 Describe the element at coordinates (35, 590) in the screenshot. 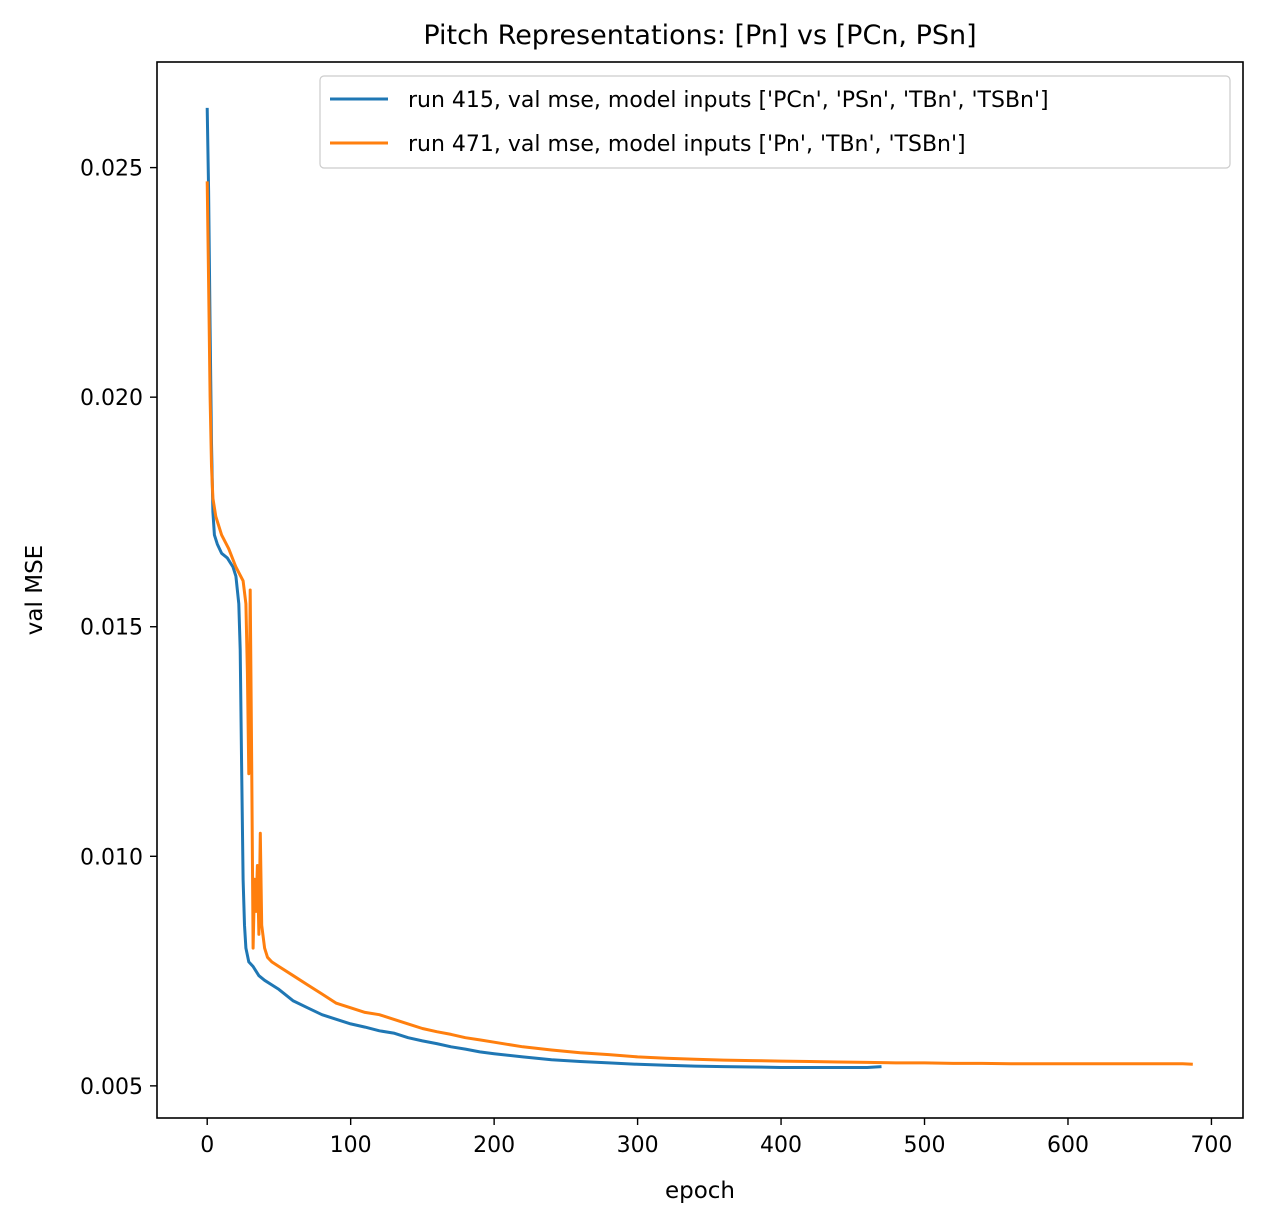

I see `y-axis-label: val MSE` at that location.